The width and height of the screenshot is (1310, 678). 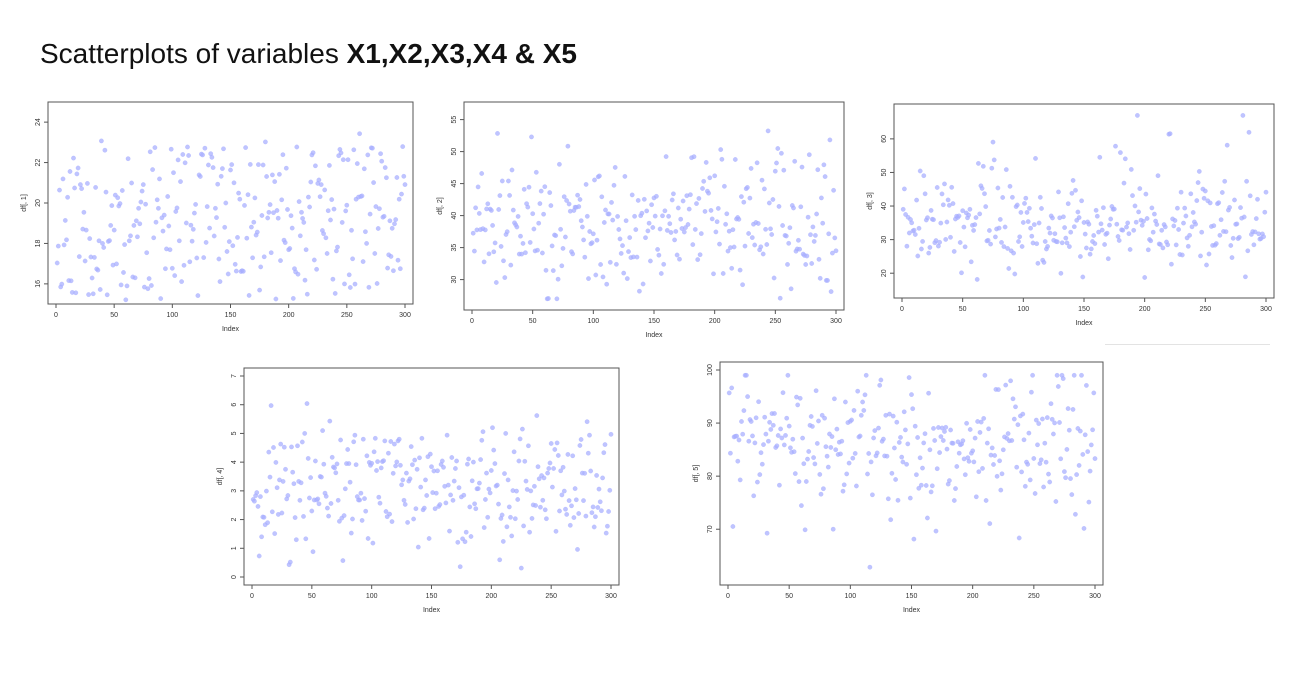 What do you see at coordinates (454, 248) in the screenshot?
I see `y-tick-label: 35` at bounding box center [454, 248].